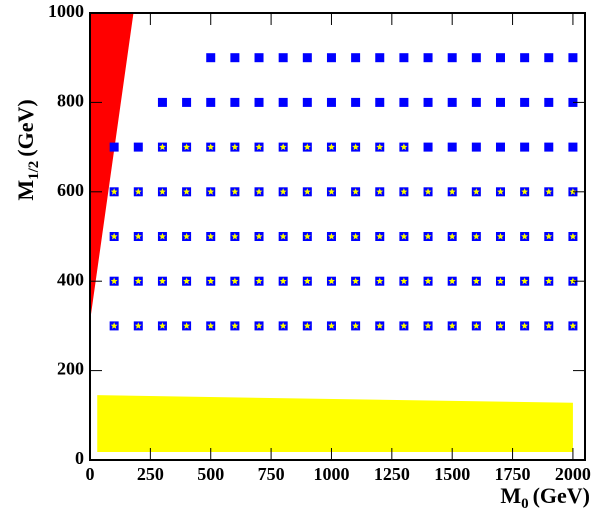  I want to click on x-tick-label: 1750, so click(513, 474).